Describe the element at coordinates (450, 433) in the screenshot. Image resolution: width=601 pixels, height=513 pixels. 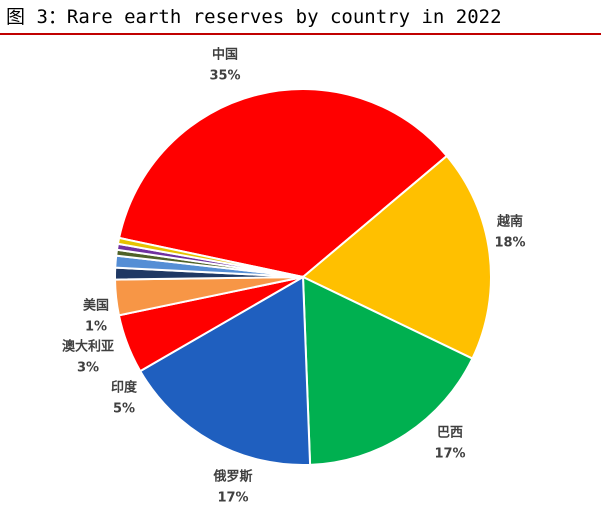
I see `slice-label: 巴西` at that location.